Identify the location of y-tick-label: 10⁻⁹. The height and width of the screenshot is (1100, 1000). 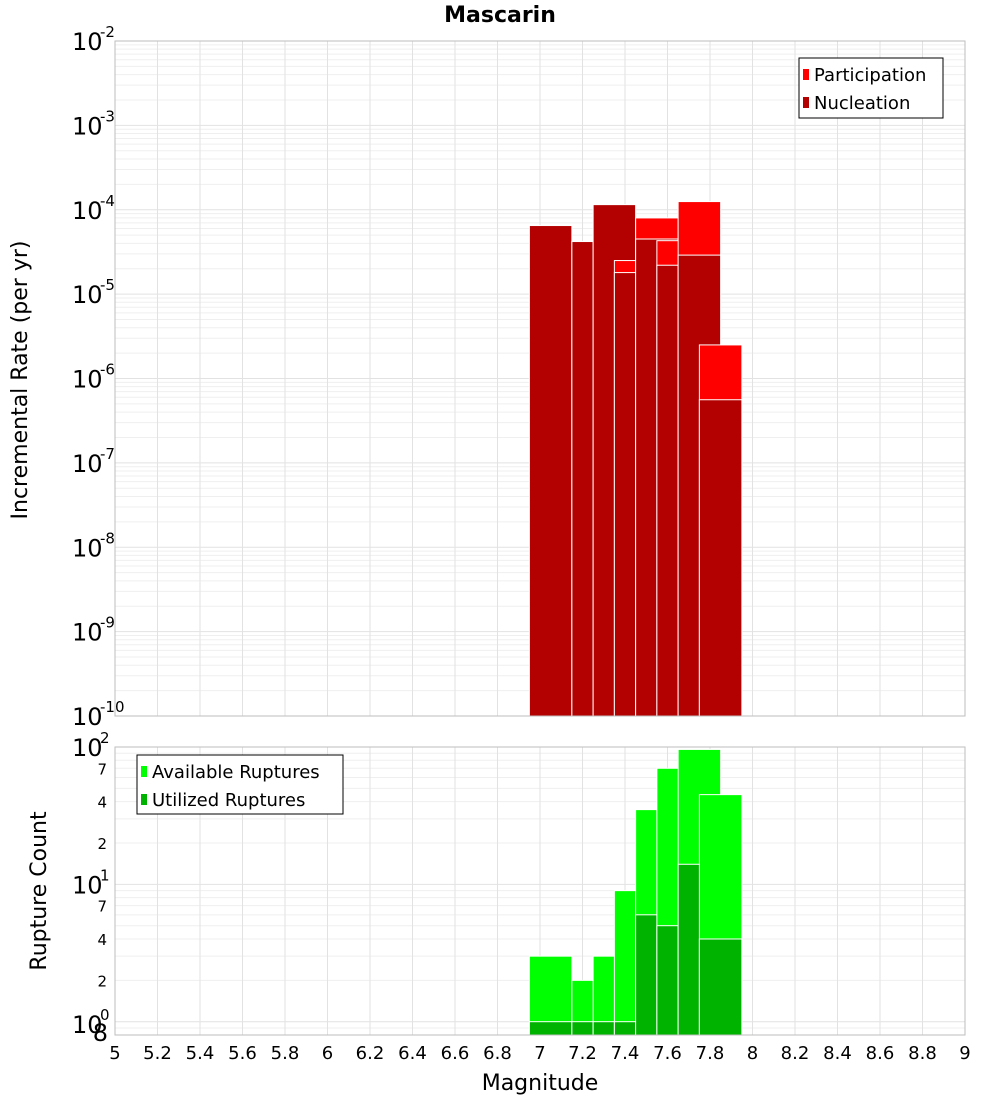
(93, 630).